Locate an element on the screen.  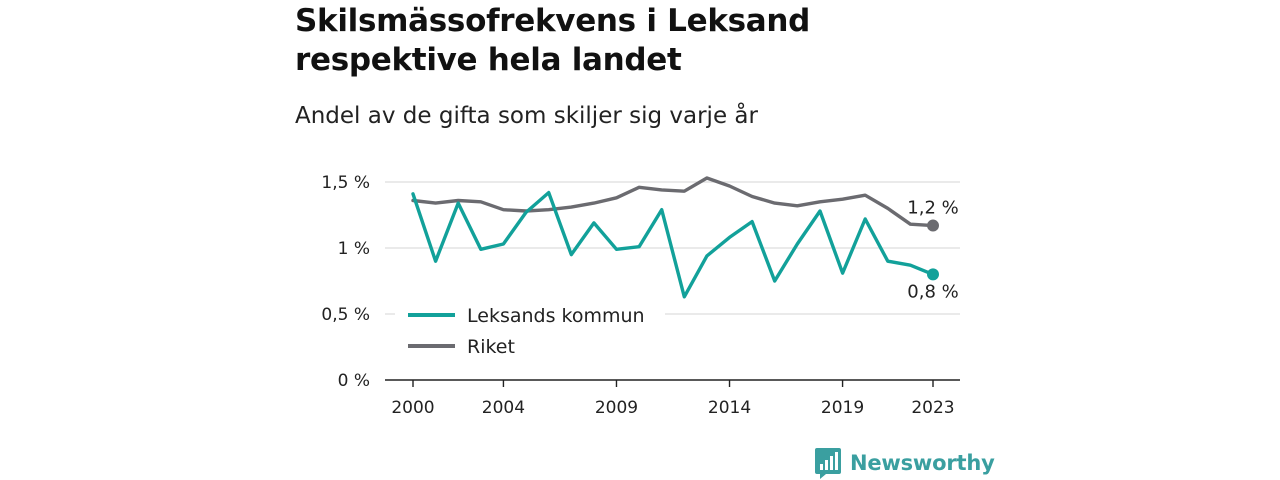
end-label-leksand: 0,8 % is located at coordinates (932, 291).